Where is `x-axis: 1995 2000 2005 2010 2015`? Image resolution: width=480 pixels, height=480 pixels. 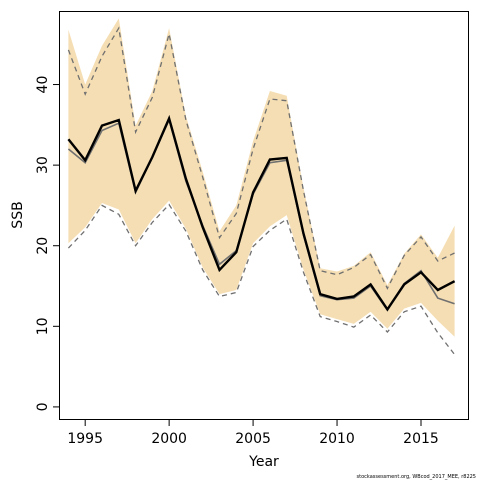
x-axis: 1995 2000 2005 2010 2015 is located at coordinates (253, 433).